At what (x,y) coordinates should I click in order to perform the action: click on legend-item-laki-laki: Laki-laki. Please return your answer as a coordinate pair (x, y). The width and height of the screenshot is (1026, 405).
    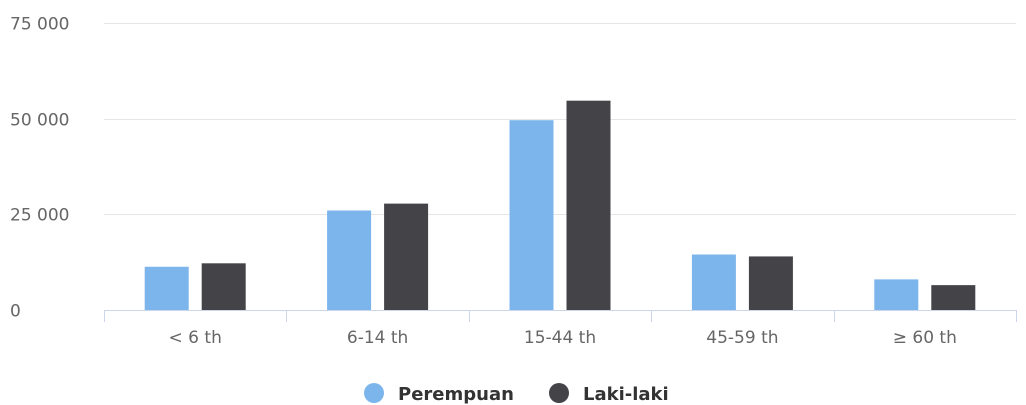
    Looking at the image, I should click on (609, 394).